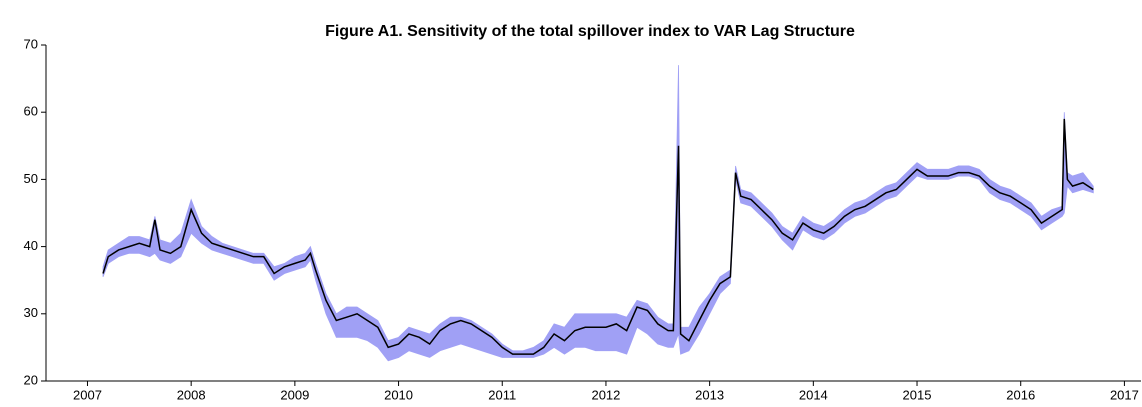  Describe the element at coordinates (605, 394) in the screenshot. I see `x-tick-label: 2012` at that location.